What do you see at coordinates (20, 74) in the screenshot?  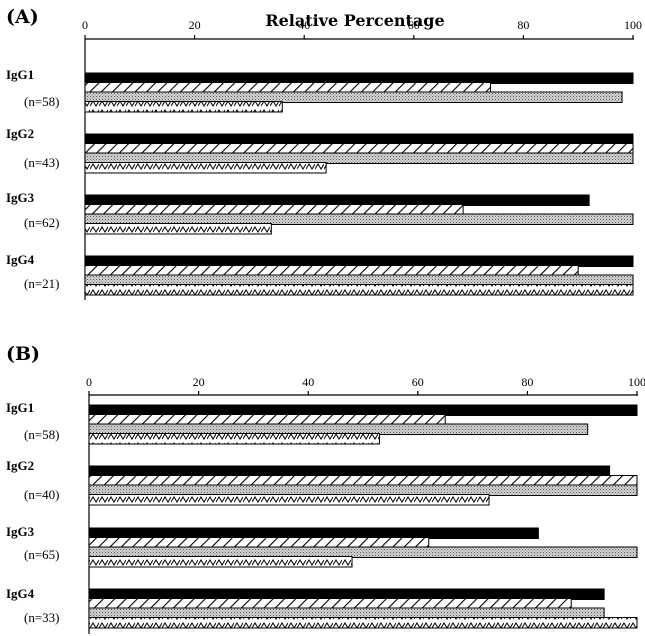 I see `category-label-a-igg1: IgG1` at bounding box center [20, 74].